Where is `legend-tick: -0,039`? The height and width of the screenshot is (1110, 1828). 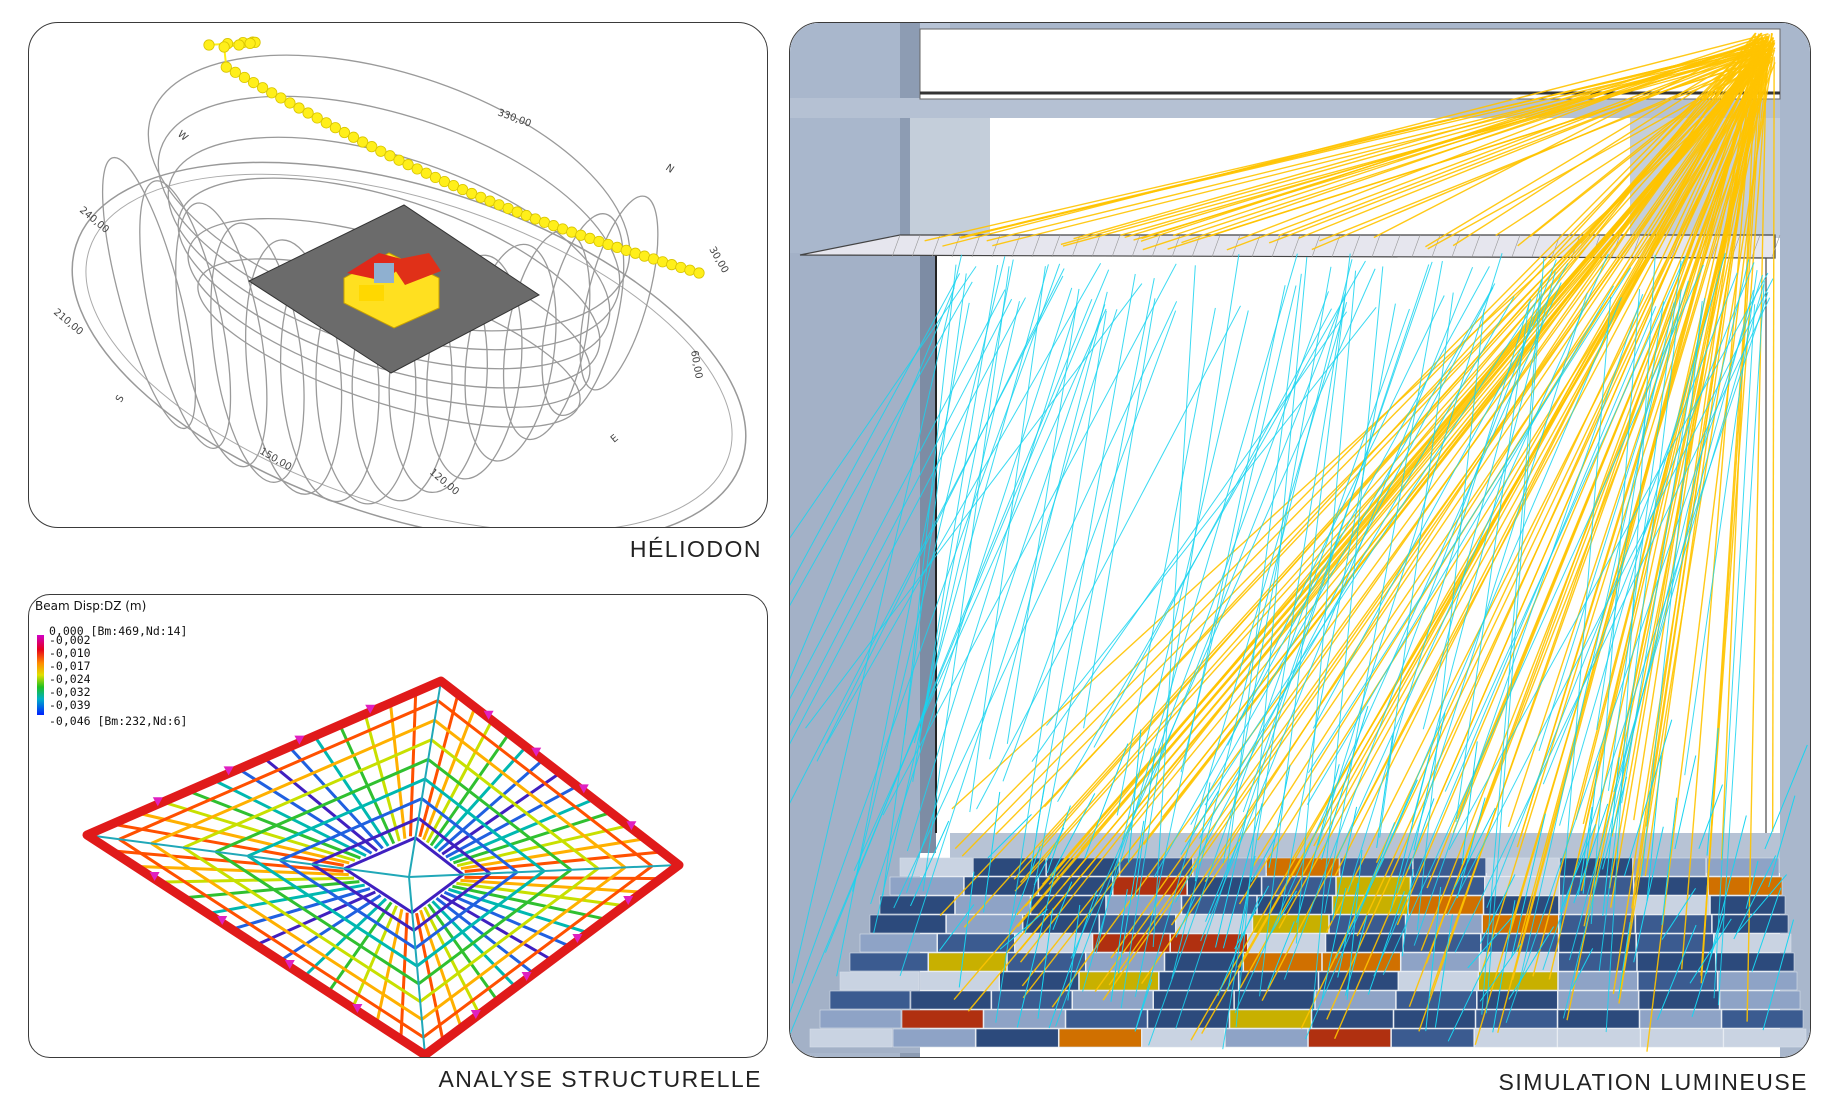
legend-tick: -0,039 is located at coordinates (70, 705).